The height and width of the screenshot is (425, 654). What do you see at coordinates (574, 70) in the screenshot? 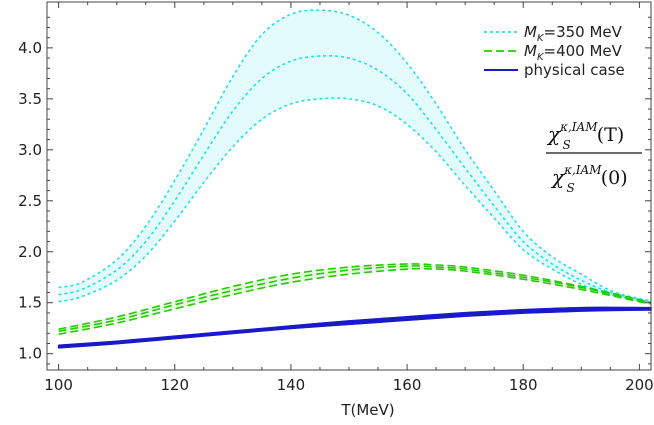
I see `legend-label: physical case` at bounding box center [574, 70].